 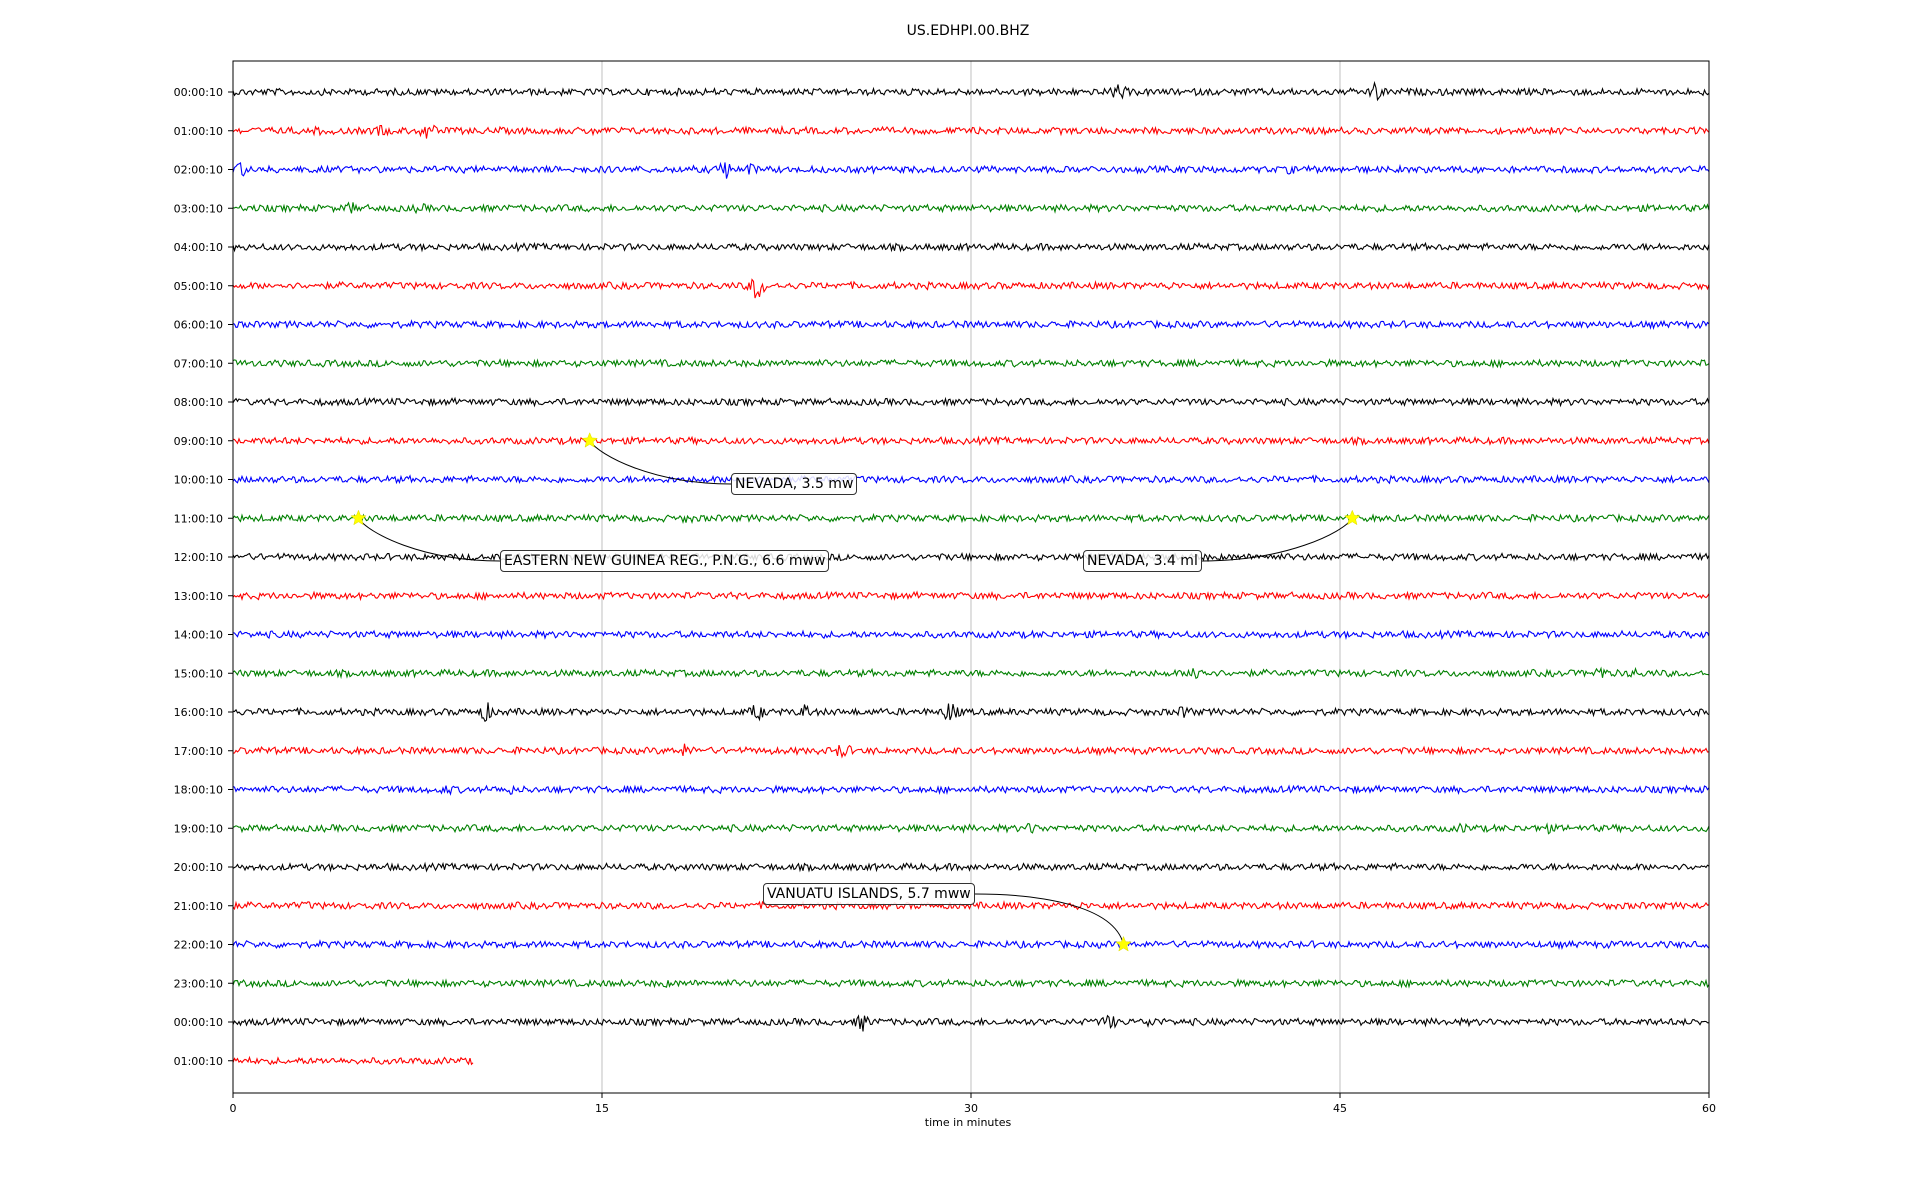 What do you see at coordinates (198, 828) in the screenshot?
I see `row-time-label: 19:00:10` at bounding box center [198, 828].